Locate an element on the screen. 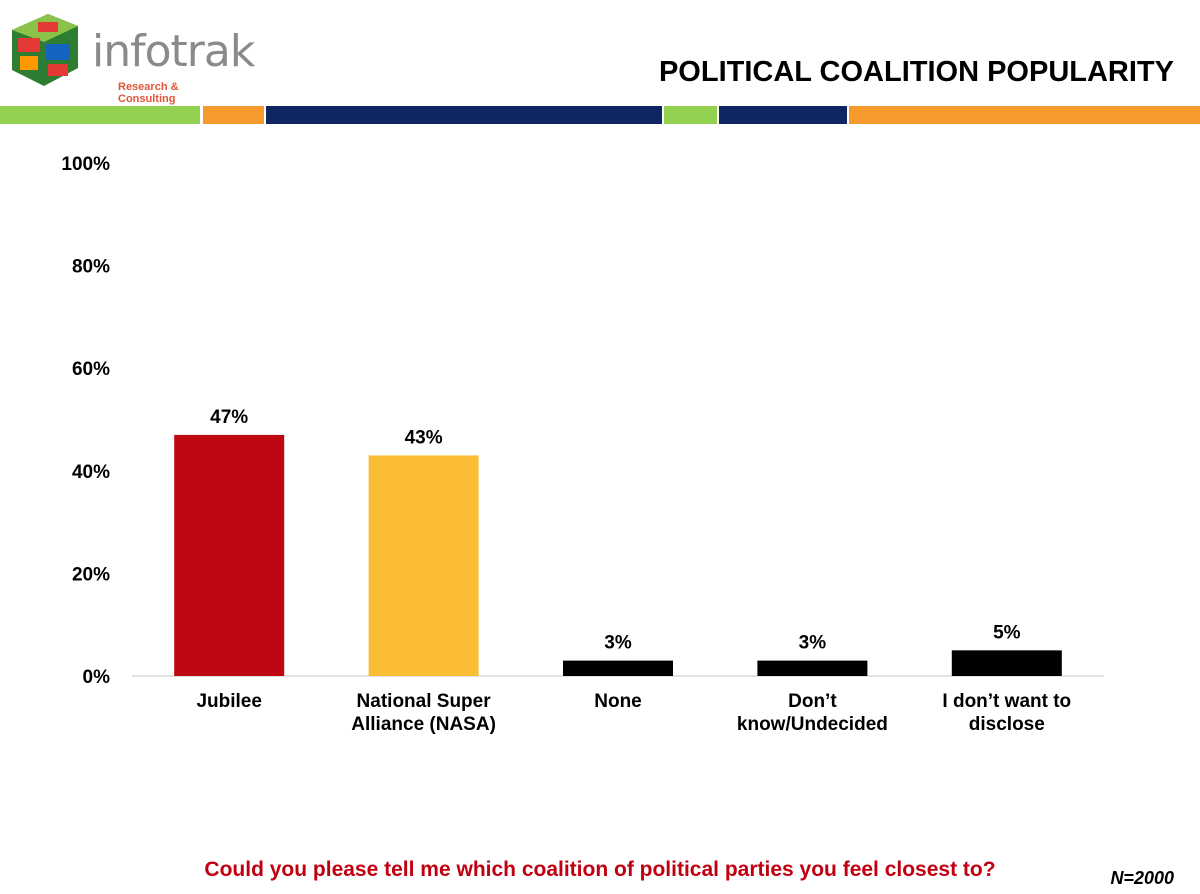 This screenshot has width=1200, height=894. x-tick-label-line: Jubilee is located at coordinates (228, 701).